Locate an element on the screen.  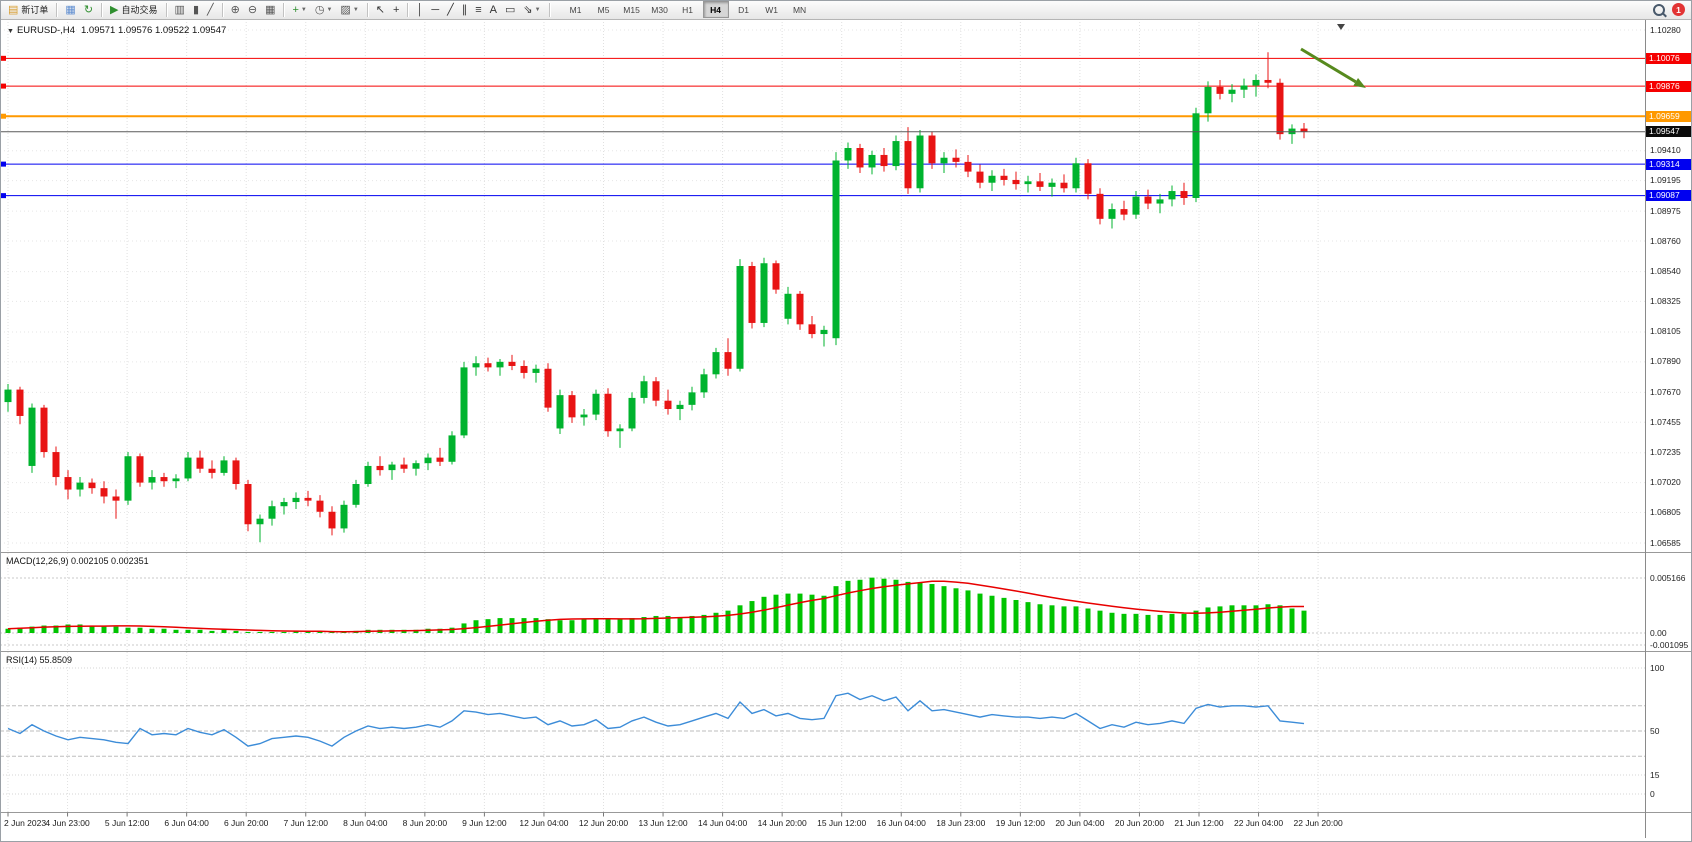
timeframe-h1: H1 is located at coordinates (688, 9).